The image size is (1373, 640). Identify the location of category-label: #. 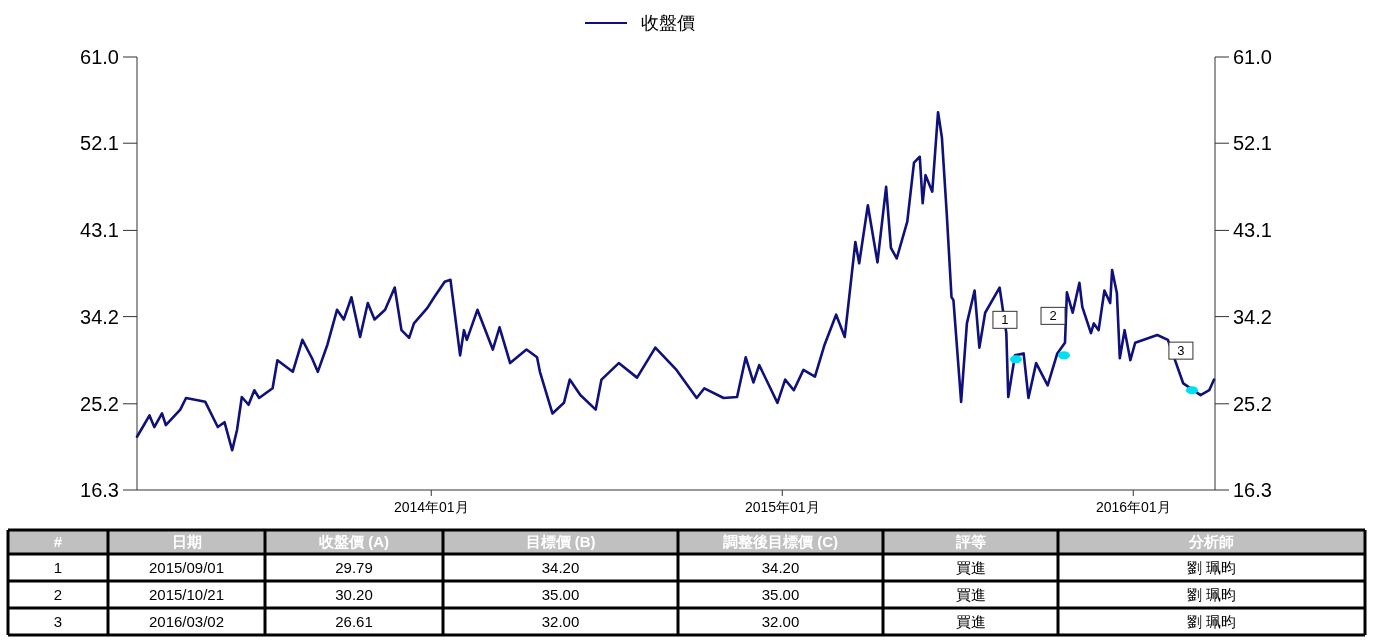
(58, 542).